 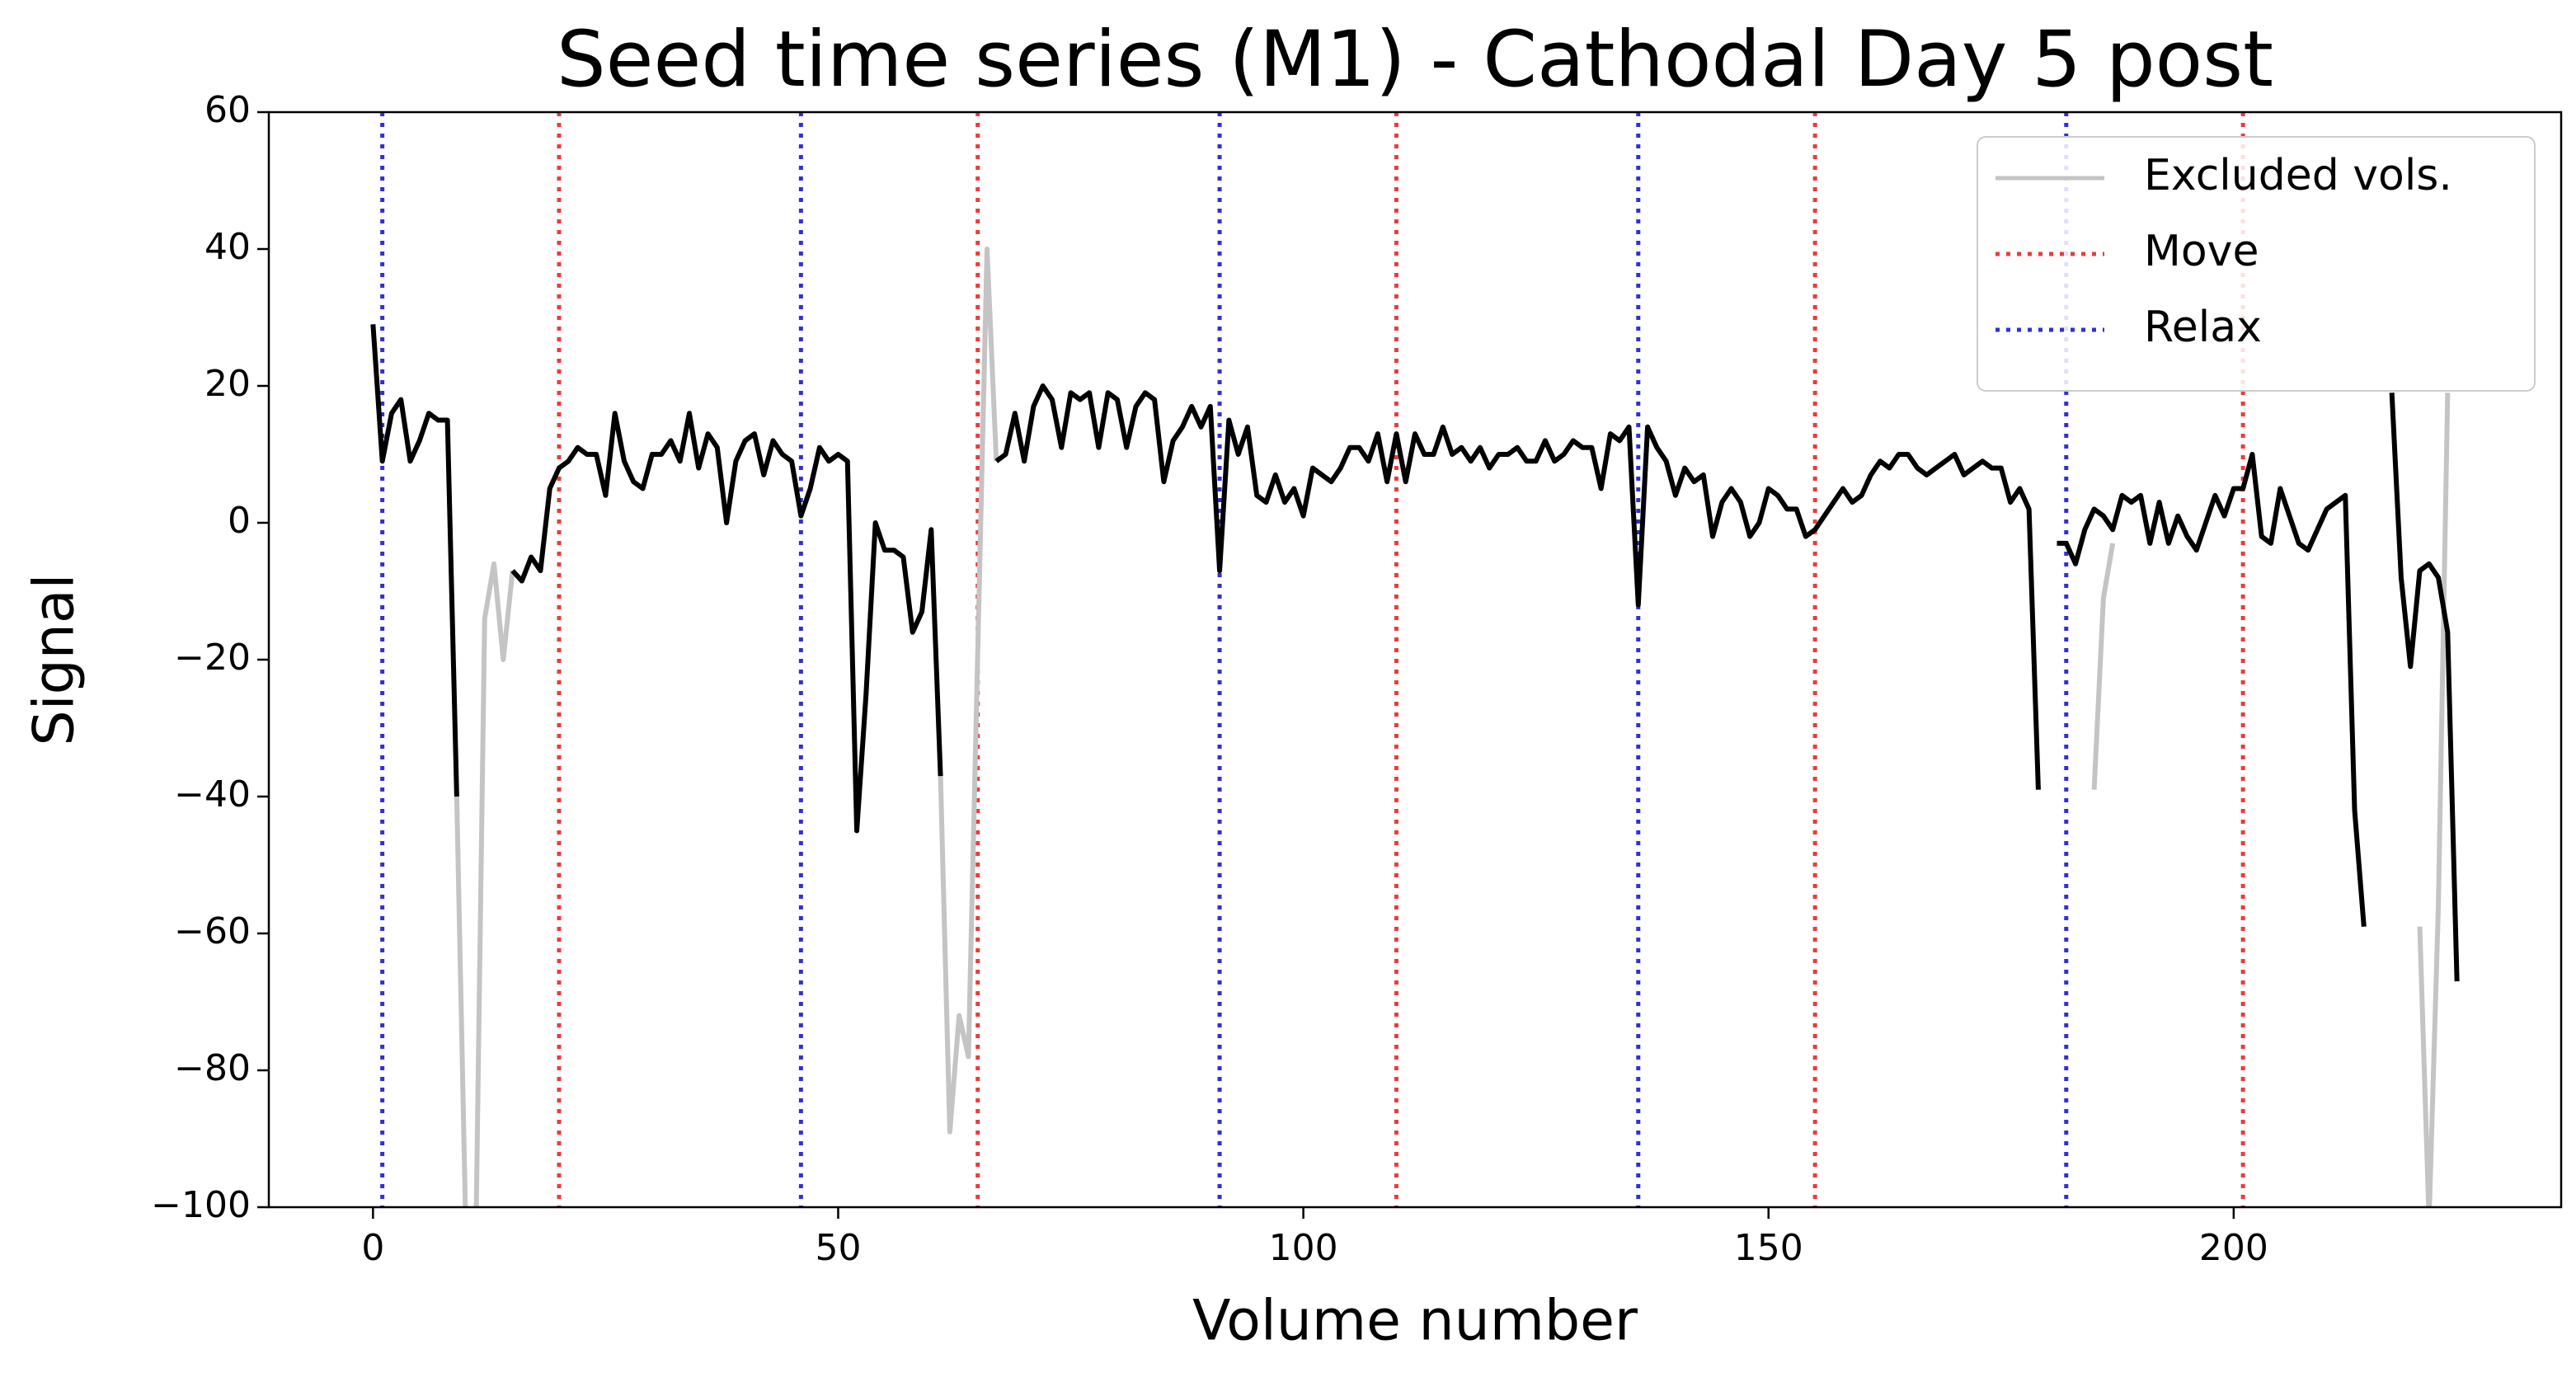 What do you see at coordinates (2201, 251) in the screenshot?
I see `legend-label: Move` at bounding box center [2201, 251].